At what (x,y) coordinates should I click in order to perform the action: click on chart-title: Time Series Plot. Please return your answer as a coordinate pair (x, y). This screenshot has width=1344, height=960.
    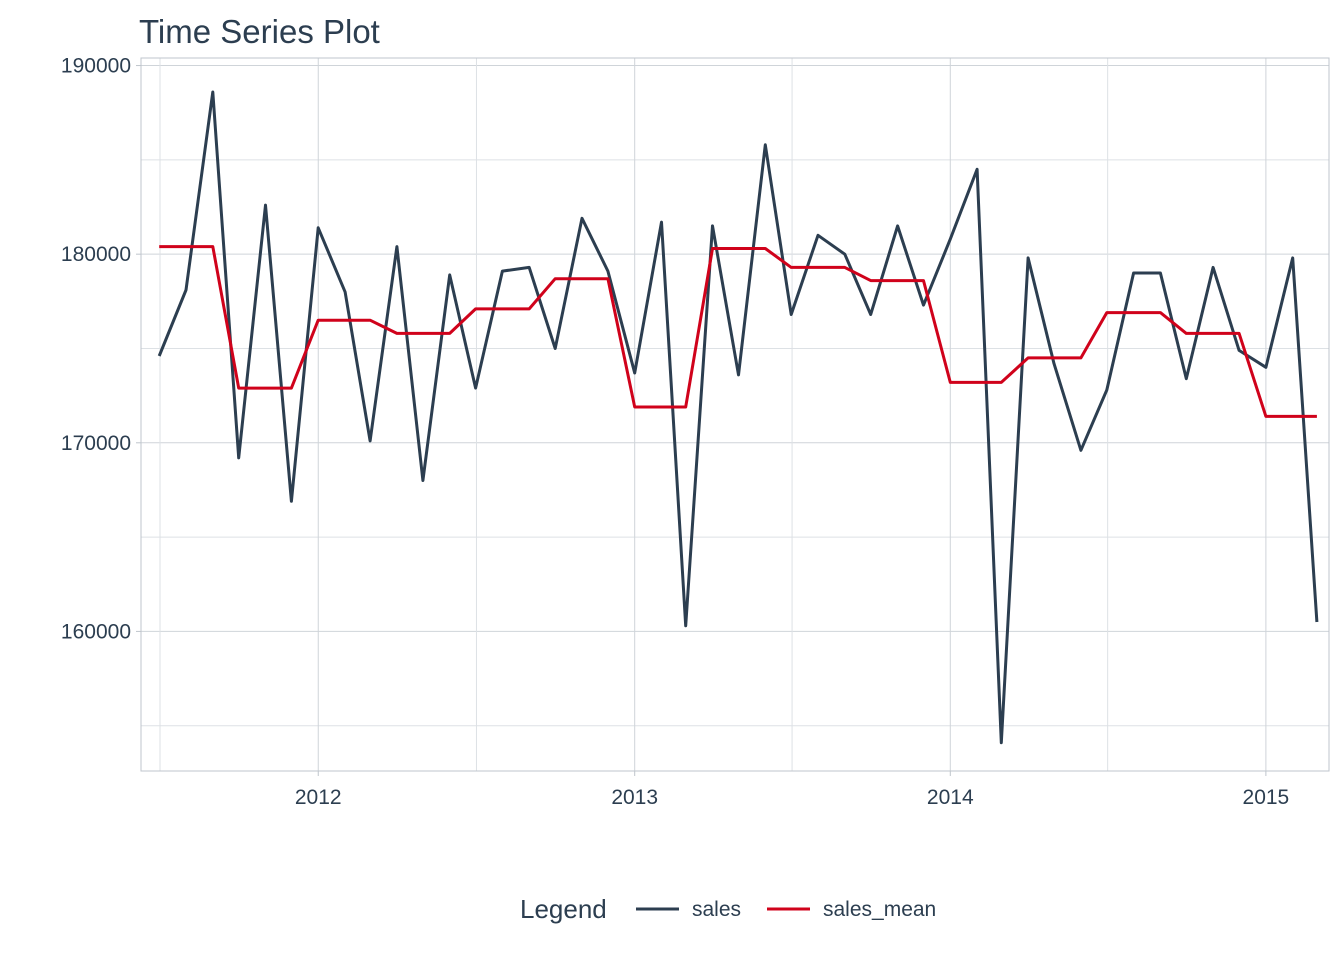
    Looking at the image, I should click on (259, 31).